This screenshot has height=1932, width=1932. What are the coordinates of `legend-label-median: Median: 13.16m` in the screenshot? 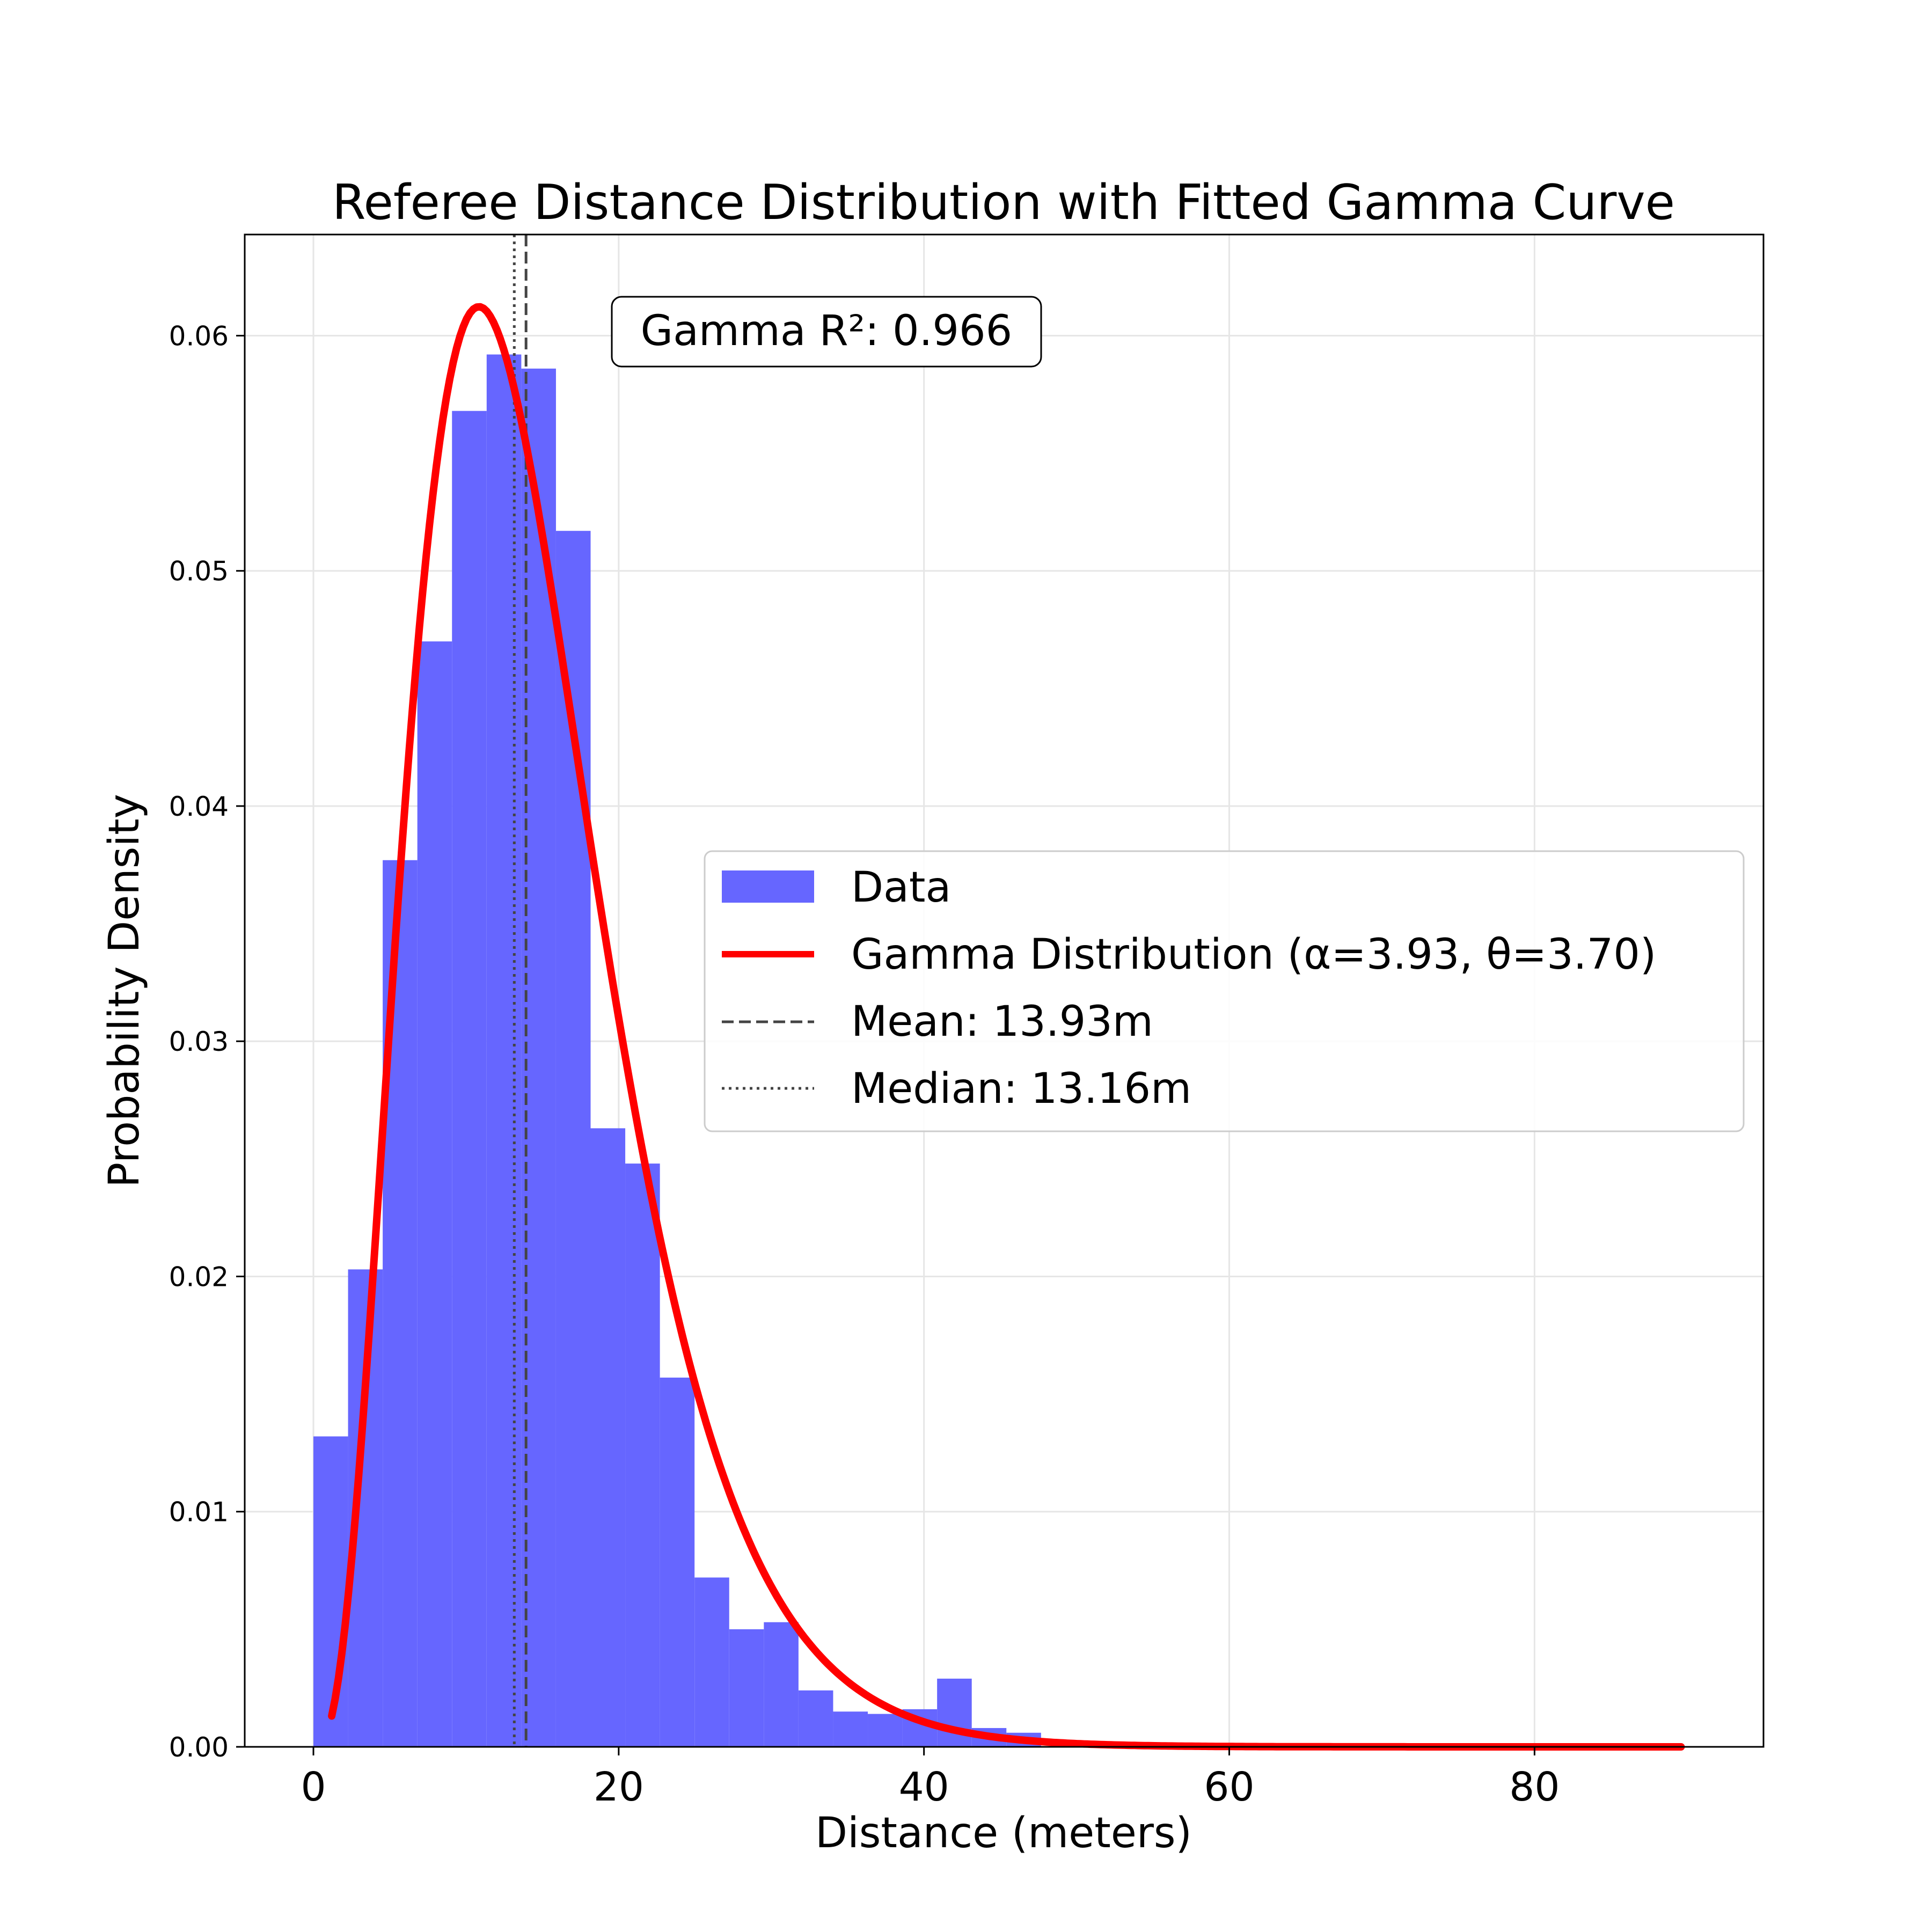 It's located at (1021, 1089).